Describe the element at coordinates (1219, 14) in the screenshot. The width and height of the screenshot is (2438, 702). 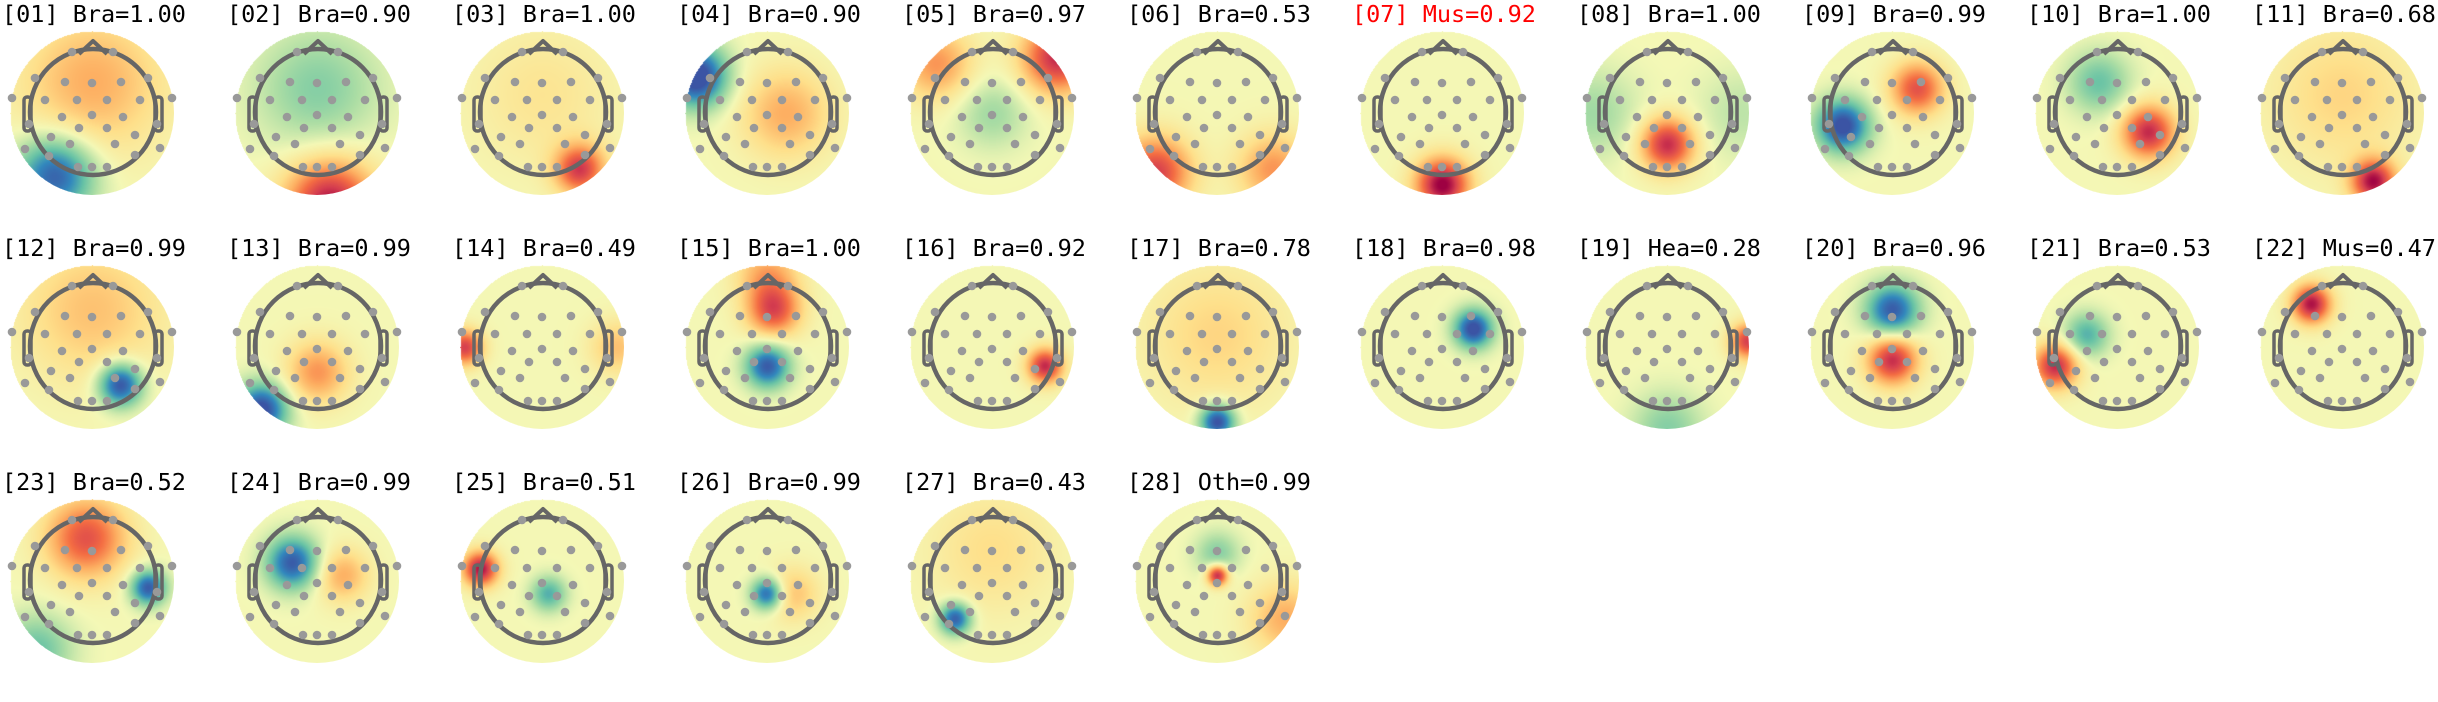
I see `topomap-title: [06] Bra=0.53` at that location.